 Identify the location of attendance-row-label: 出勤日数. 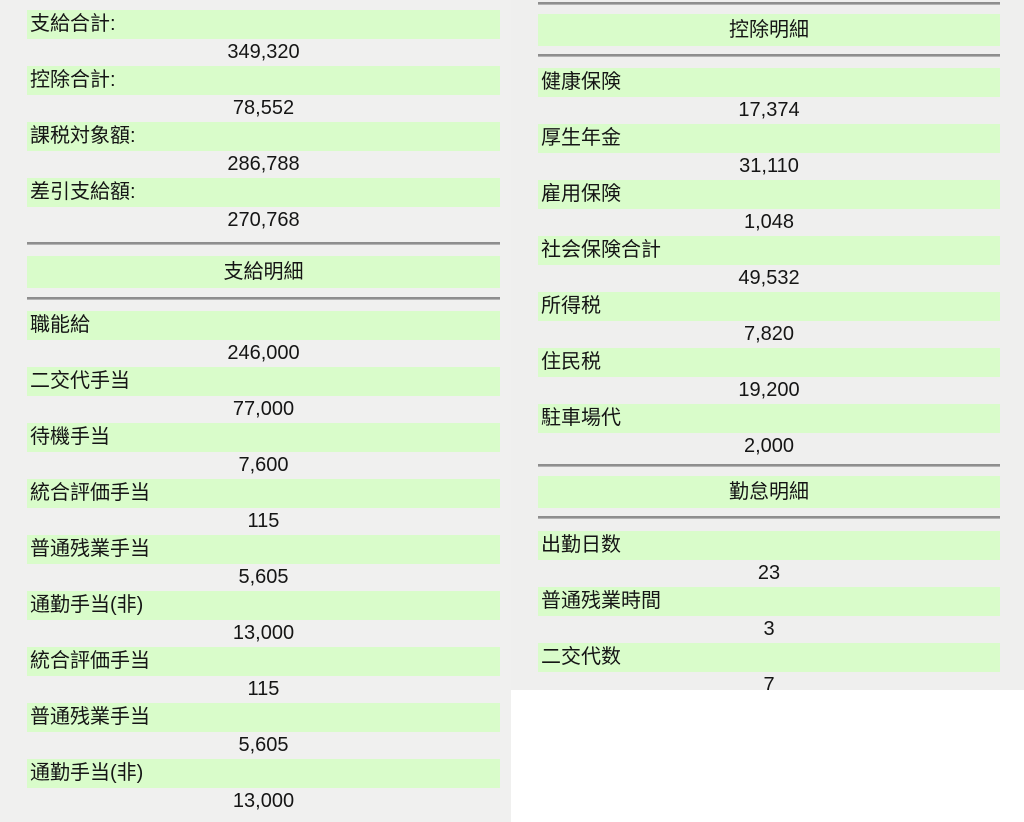
(769, 545).